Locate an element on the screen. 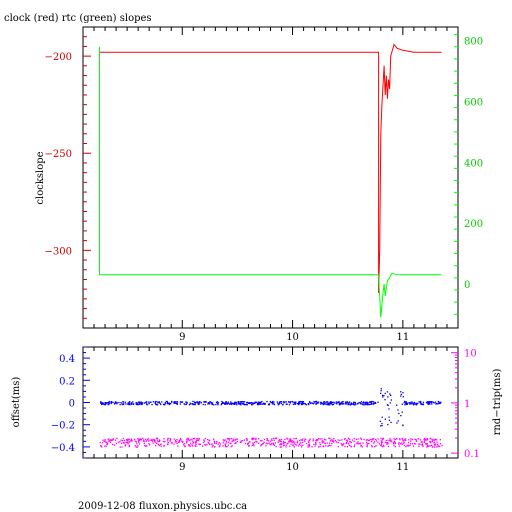  footer-caption: 2009-12-08 fluxon.physics.ubc.ca is located at coordinates (162, 506).